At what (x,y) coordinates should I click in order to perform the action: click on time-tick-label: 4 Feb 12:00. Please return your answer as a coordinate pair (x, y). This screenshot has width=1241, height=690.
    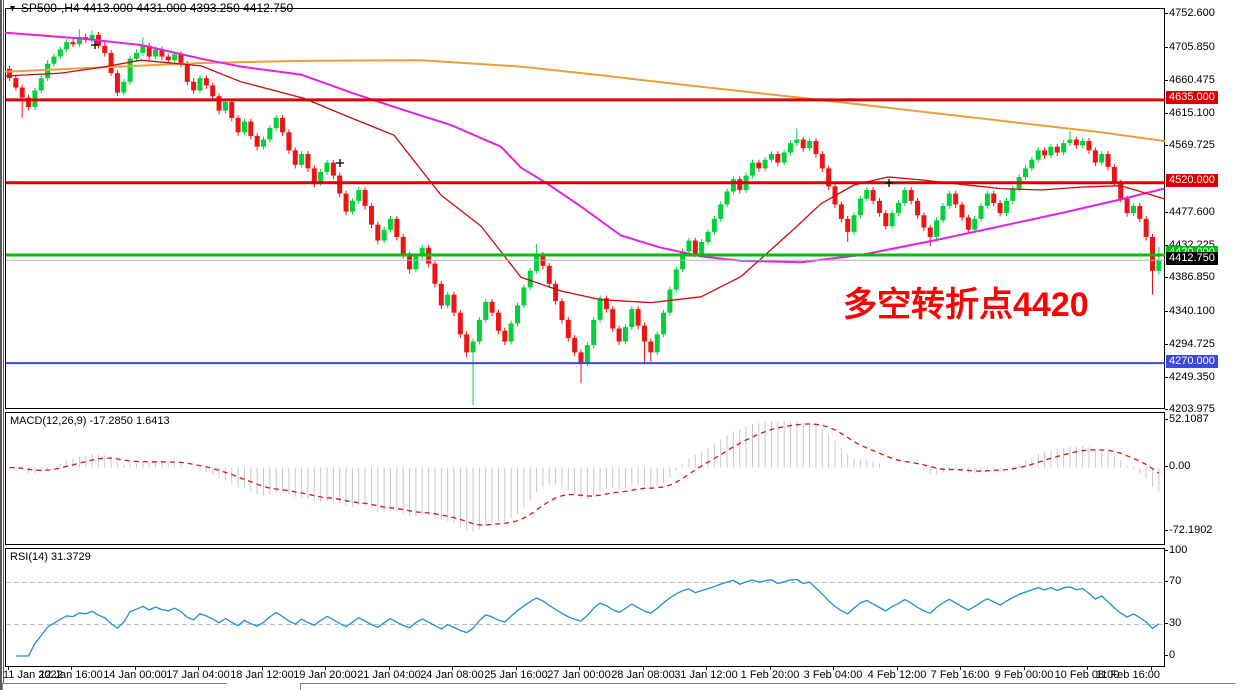
    Looking at the image, I should click on (897, 675).